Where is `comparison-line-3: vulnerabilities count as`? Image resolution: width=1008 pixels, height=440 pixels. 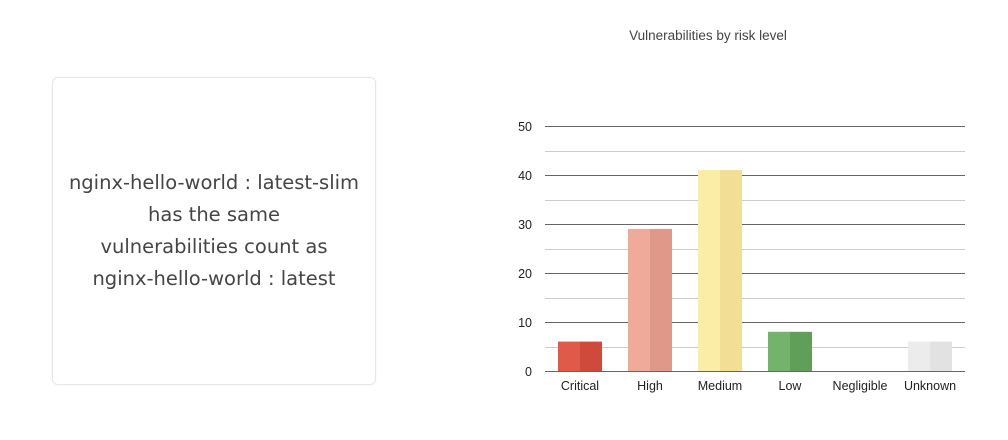 comparison-line-3: vulnerabilities count as is located at coordinates (214, 246).